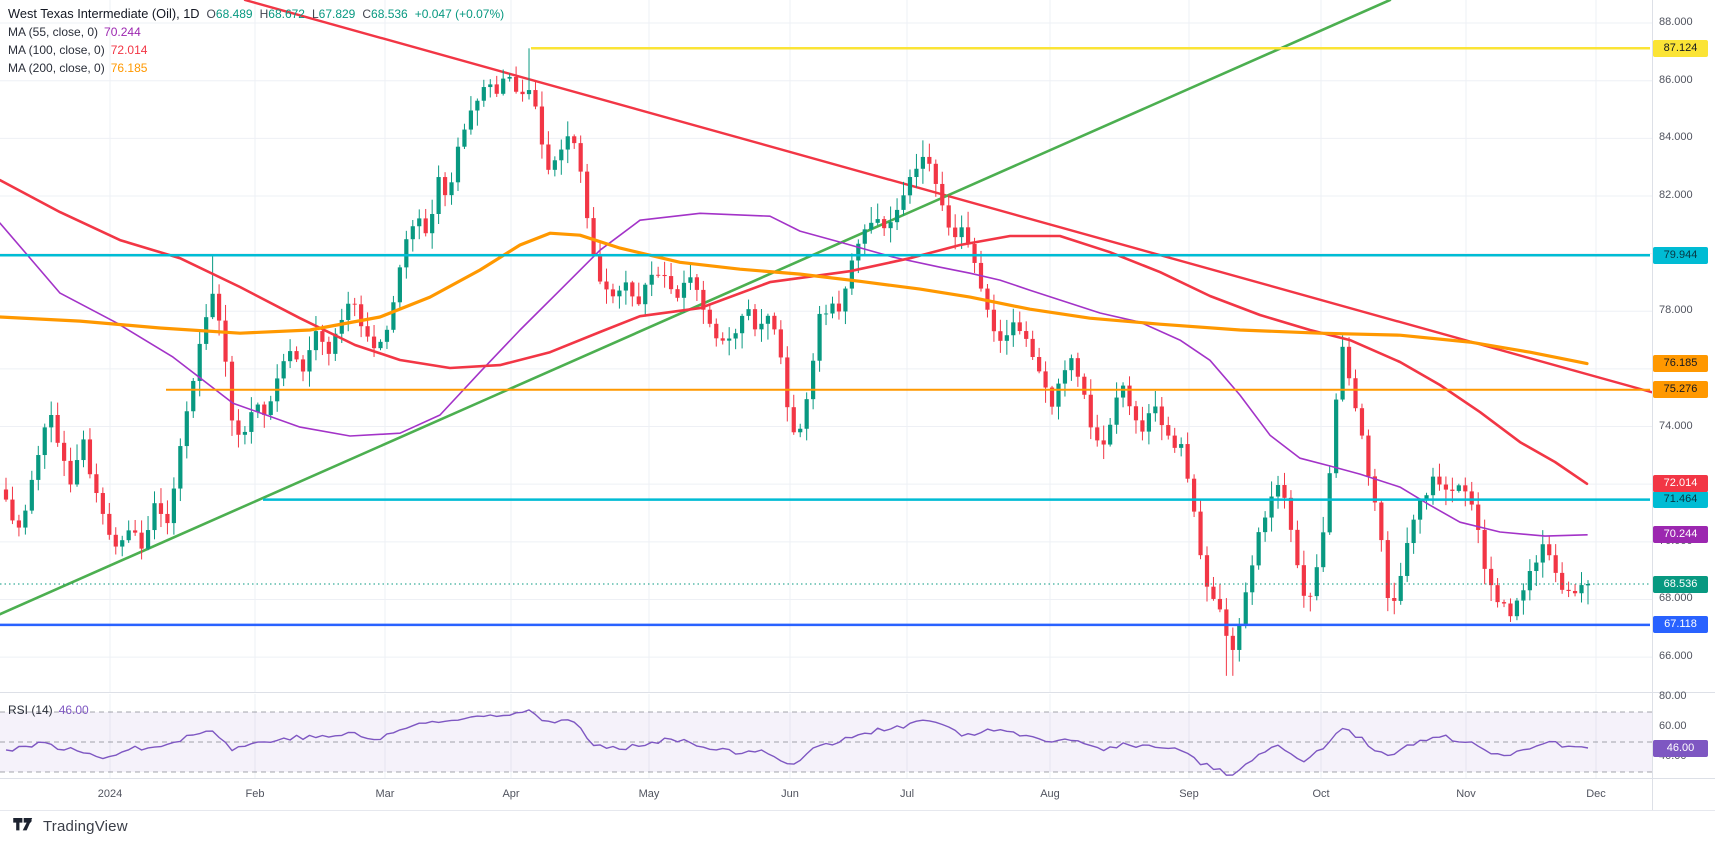 The image size is (1715, 848). I want to click on rsi-legend-row: RSI (14) 46.00, so click(48, 710).